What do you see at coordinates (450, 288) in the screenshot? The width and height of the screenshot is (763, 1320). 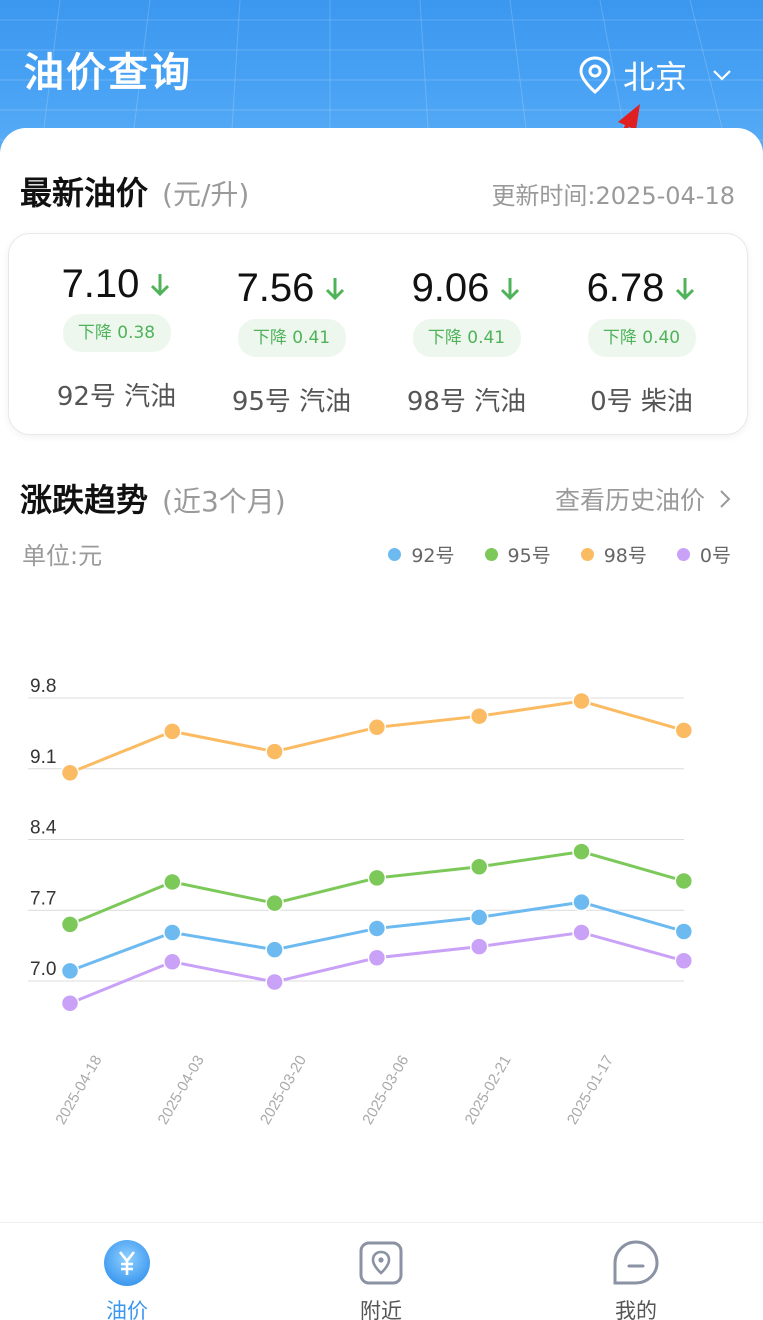 I see `price-value: 9.06` at bounding box center [450, 288].